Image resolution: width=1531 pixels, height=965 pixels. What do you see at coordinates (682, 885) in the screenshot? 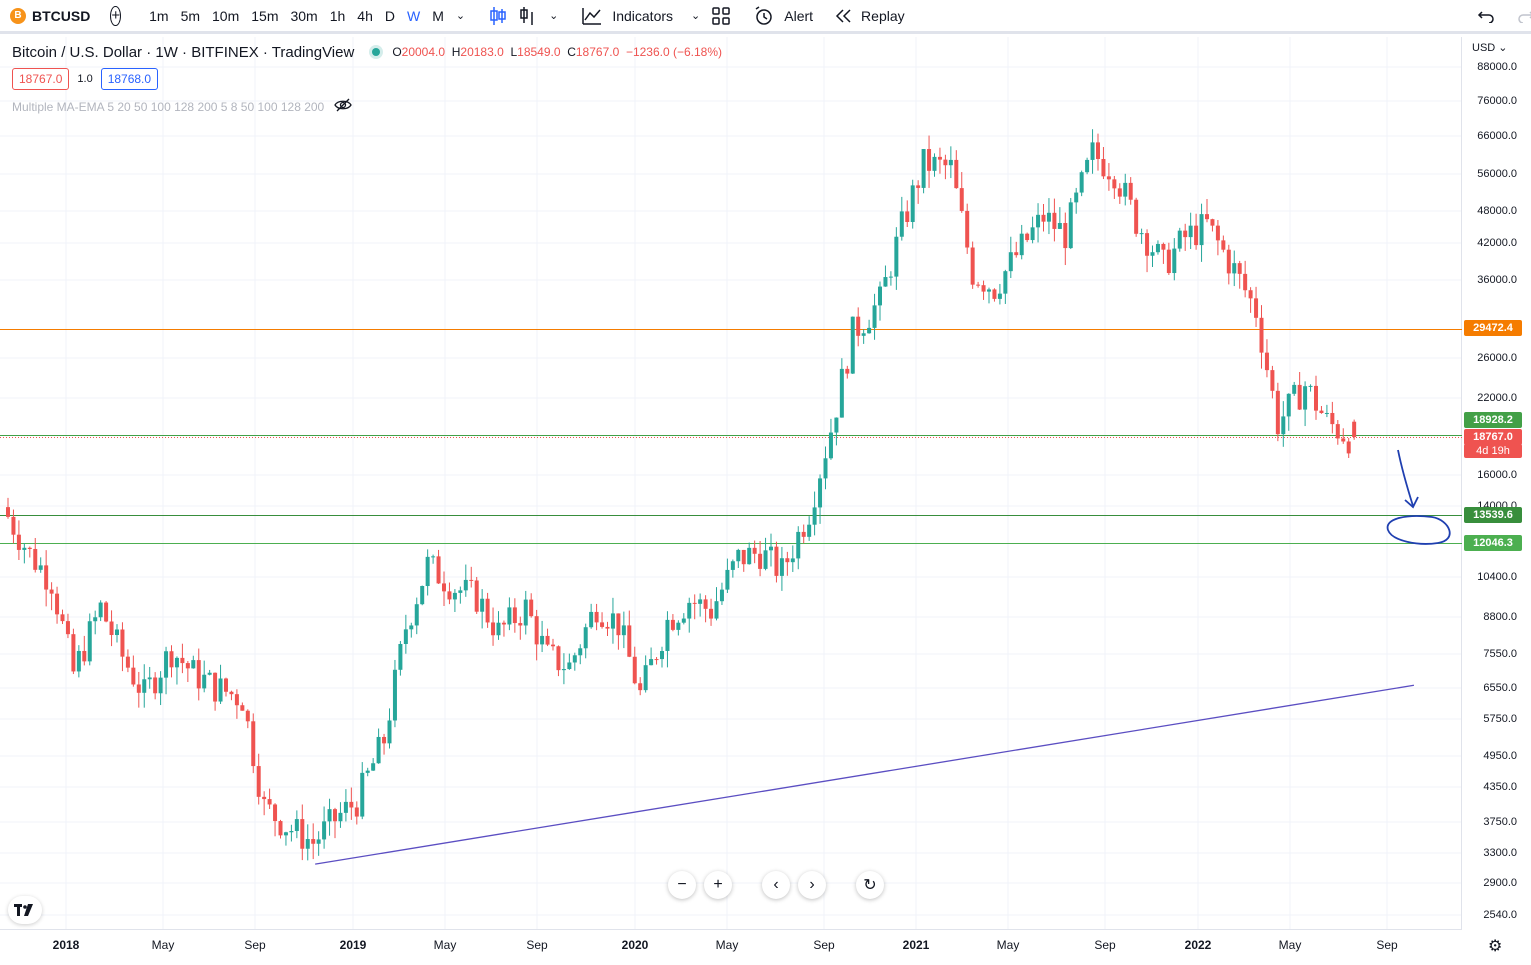
I see `zoom-out-button: −` at bounding box center [682, 885].